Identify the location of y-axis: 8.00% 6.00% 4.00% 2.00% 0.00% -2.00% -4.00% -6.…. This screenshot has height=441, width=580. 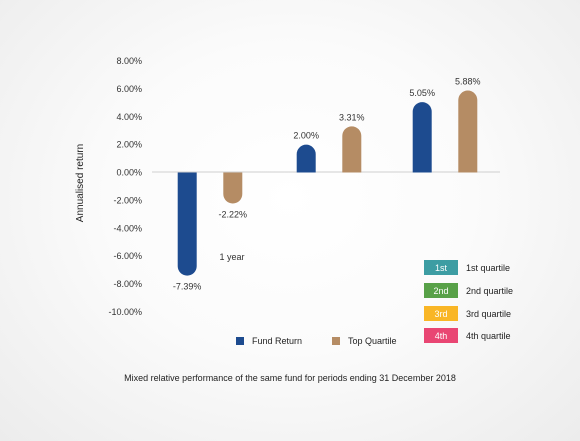
(125, 186).